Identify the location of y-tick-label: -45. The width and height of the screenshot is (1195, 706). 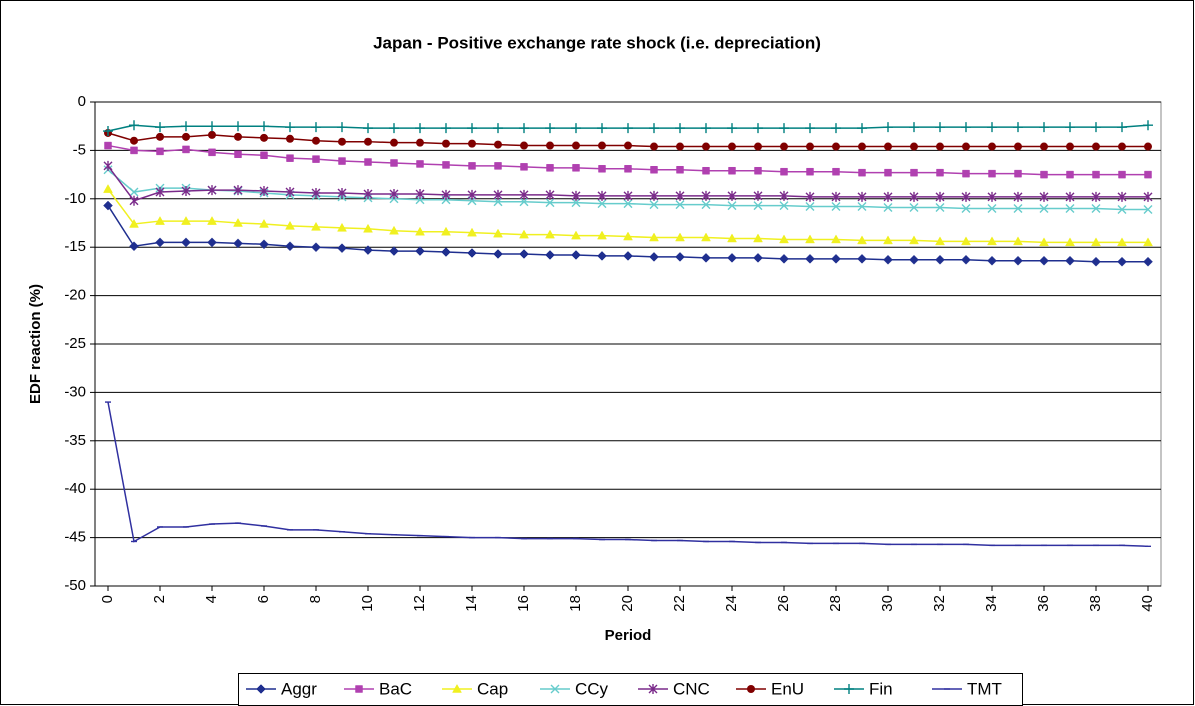
(75, 537).